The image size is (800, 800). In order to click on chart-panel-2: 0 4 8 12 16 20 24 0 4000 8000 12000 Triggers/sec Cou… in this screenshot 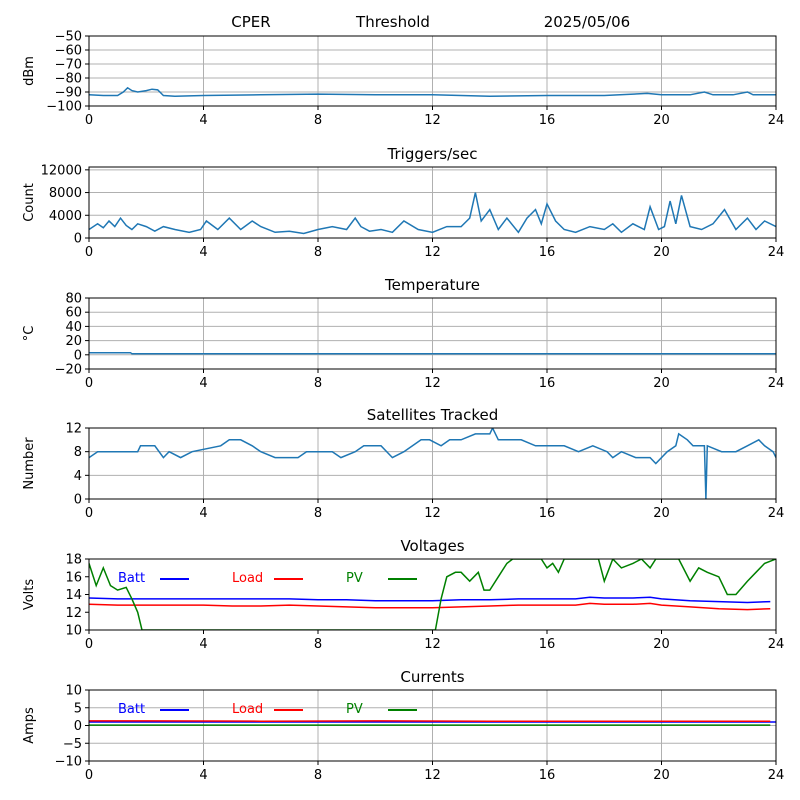, I will do `click(403, 202)`.